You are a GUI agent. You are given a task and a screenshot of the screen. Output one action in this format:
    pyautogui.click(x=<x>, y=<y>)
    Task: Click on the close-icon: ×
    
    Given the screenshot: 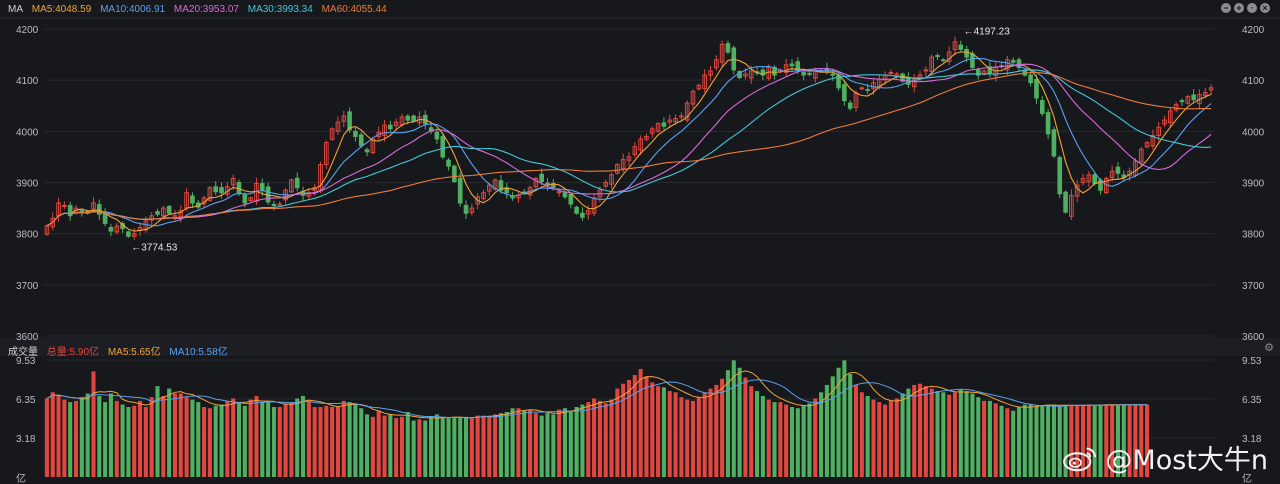 What is the action you would take?
    pyautogui.click(x=1265, y=8)
    